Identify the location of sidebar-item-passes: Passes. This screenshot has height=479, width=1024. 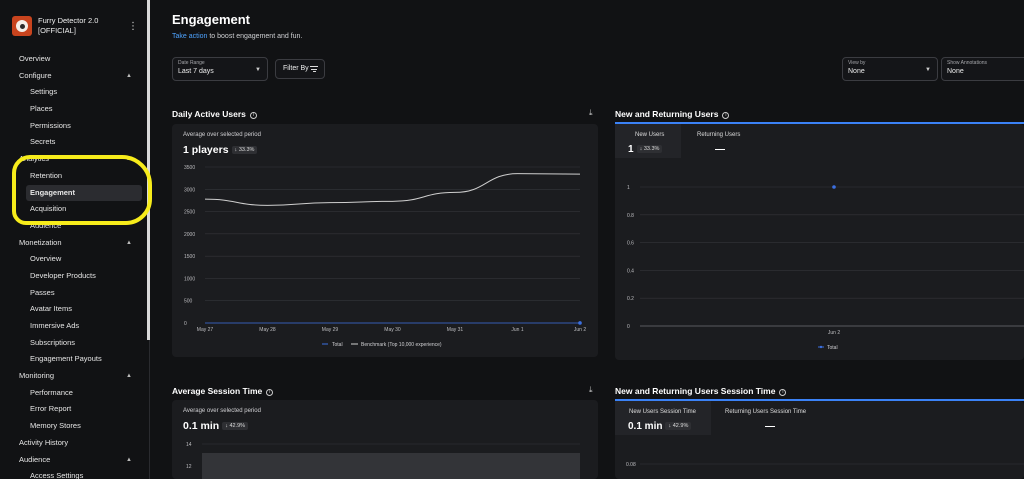
(73, 293).